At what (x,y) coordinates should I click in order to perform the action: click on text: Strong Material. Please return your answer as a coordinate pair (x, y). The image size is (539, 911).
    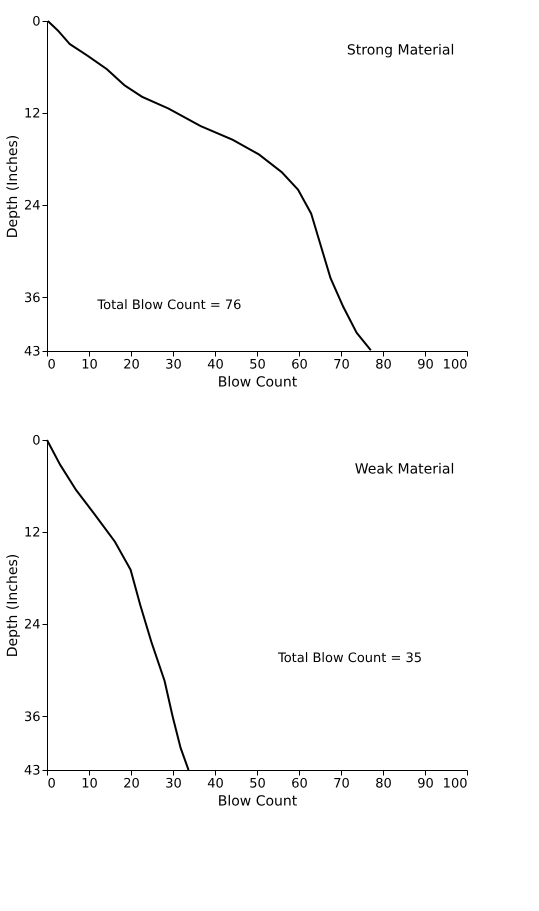
    Looking at the image, I should click on (400, 50).